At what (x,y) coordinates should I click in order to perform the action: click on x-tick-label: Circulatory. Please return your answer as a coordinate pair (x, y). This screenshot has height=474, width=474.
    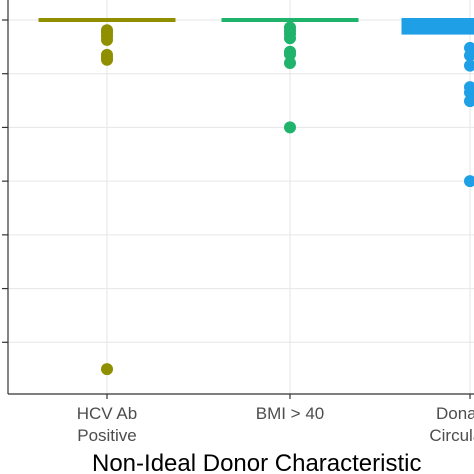
    Looking at the image, I should click on (451, 435).